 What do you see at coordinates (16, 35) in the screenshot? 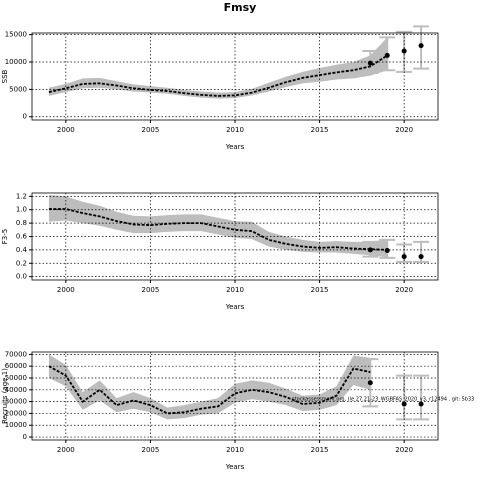
I see `y-tick-label: 15000` at bounding box center [16, 35].